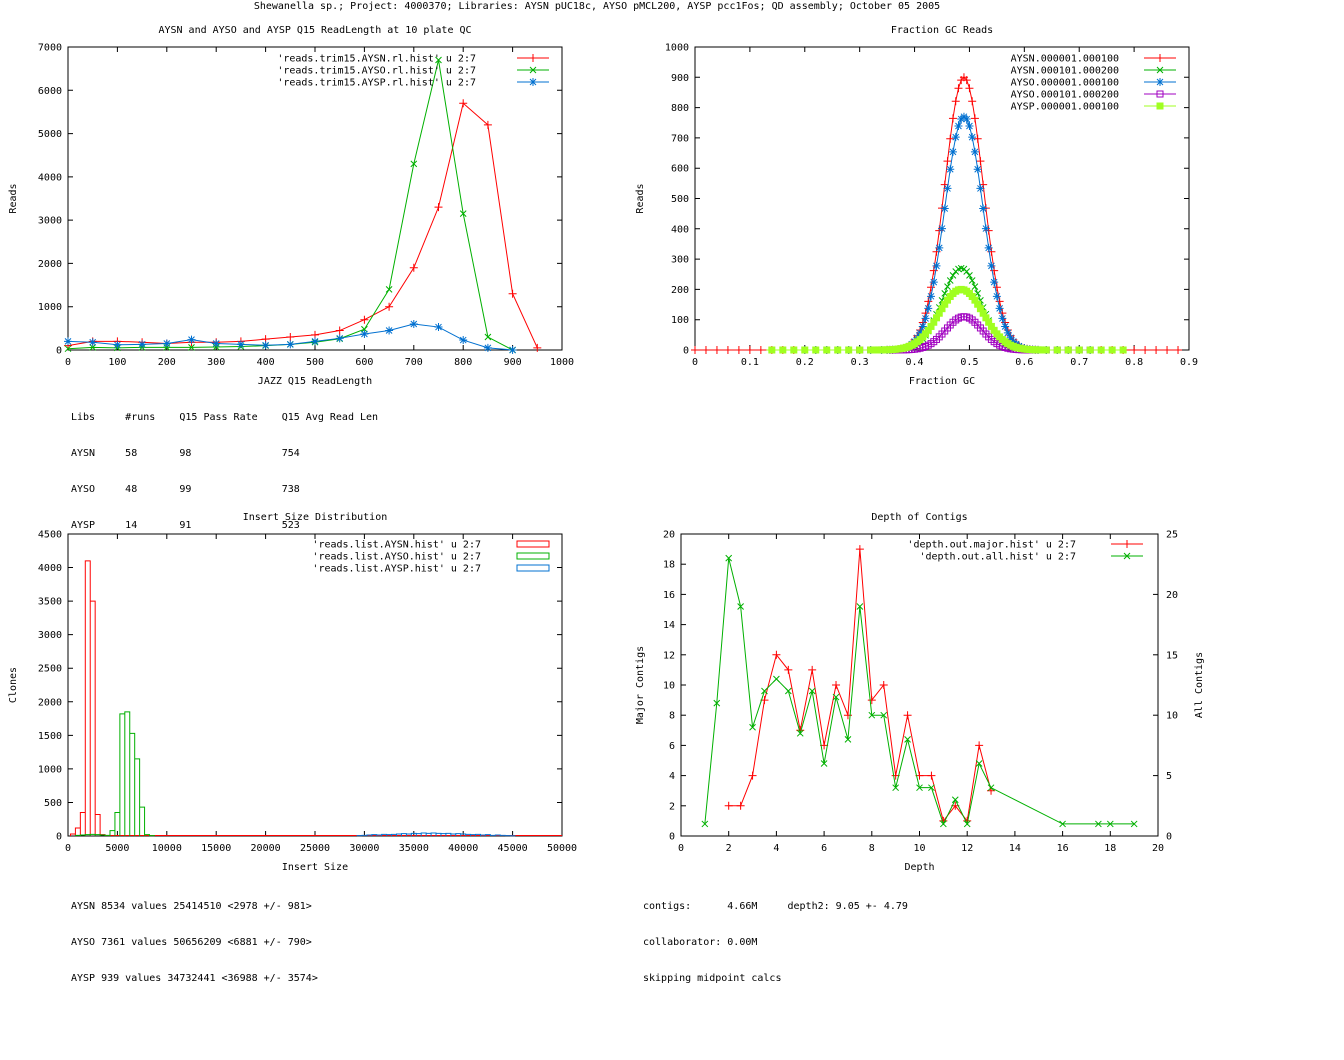 The width and height of the screenshot is (1344, 1060). What do you see at coordinates (50, 264) in the screenshot?
I see `y-tick-label: 2000` at bounding box center [50, 264].